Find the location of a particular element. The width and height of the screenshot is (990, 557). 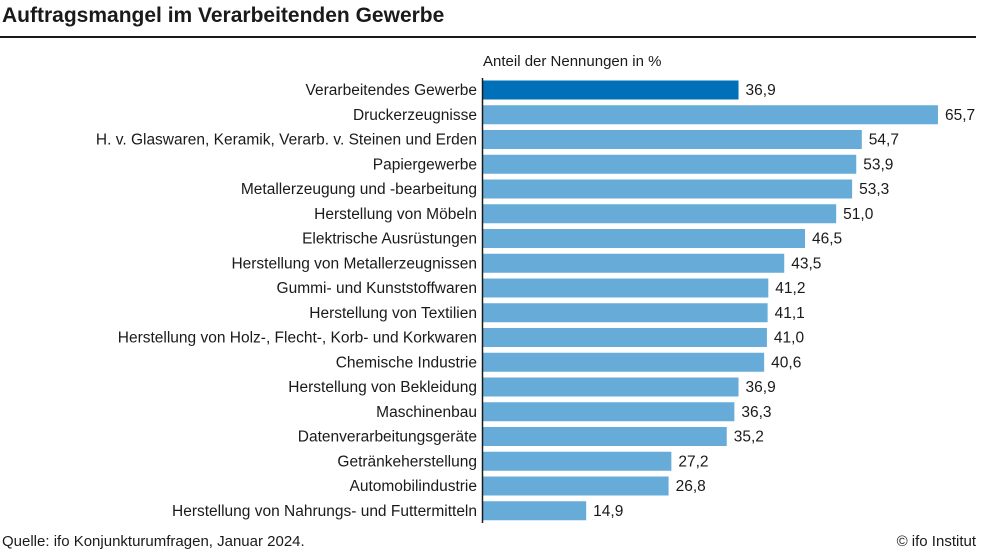

data-label: 54,7 is located at coordinates (884, 140).